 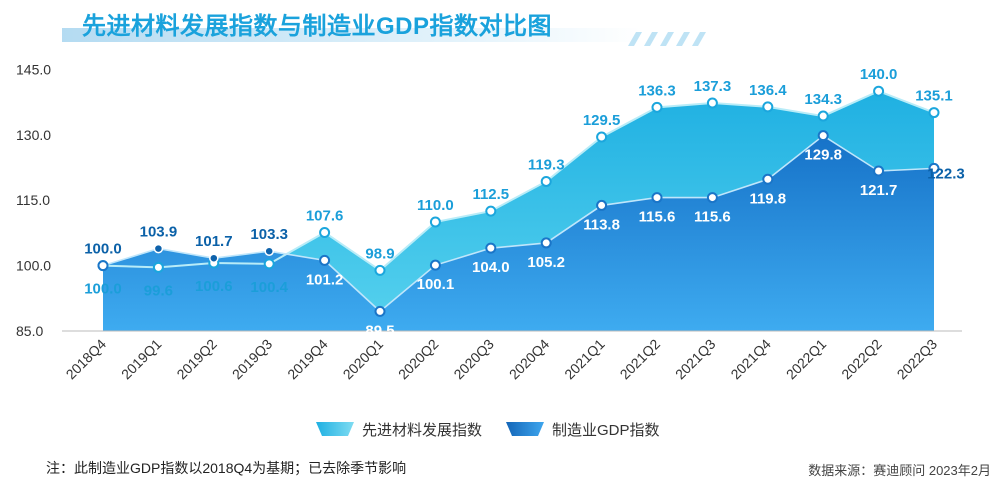 What do you see at coordinates (768, 90) in the screenshot?
I see `data-label-advanced-2021Q4: 136.4` at bounding box center [768, 90].